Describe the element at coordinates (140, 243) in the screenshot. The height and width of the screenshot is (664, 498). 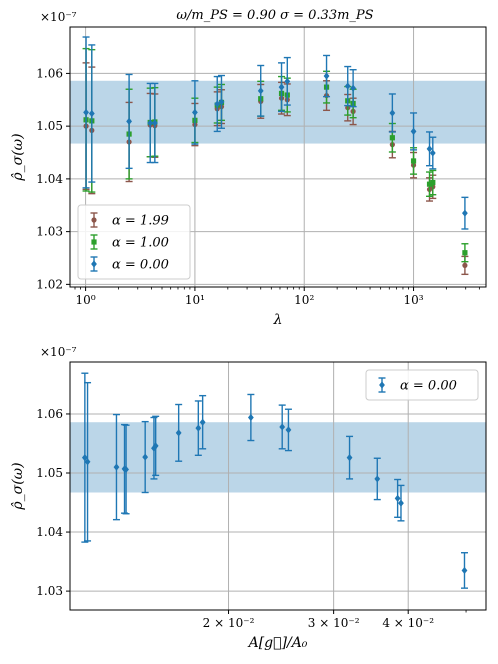
I see `legend-label: α = 1.00` at that location.